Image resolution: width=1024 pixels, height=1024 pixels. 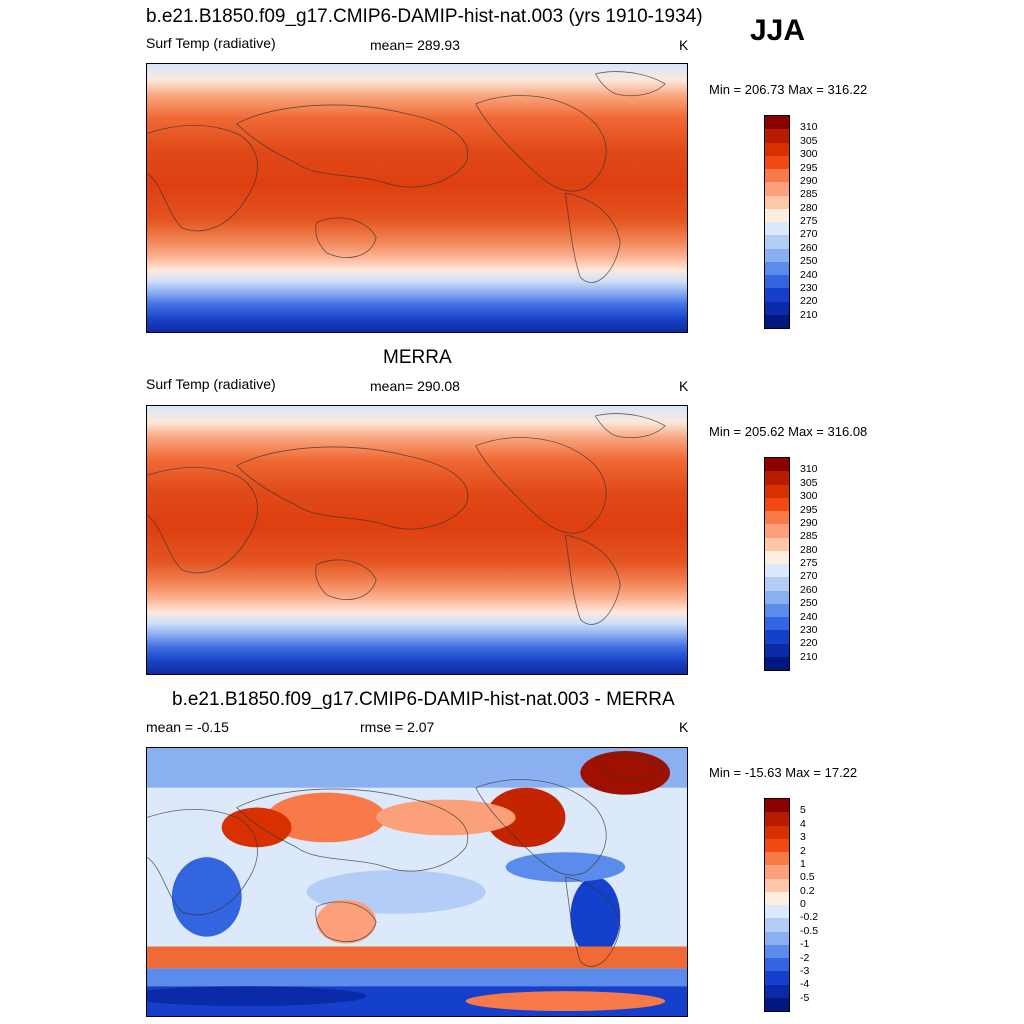 What do you see at coordinates (415, 386) in the screenshot?
I see `panel-2-mean-label: mean= 290.08` at bounding box center [415, 386].